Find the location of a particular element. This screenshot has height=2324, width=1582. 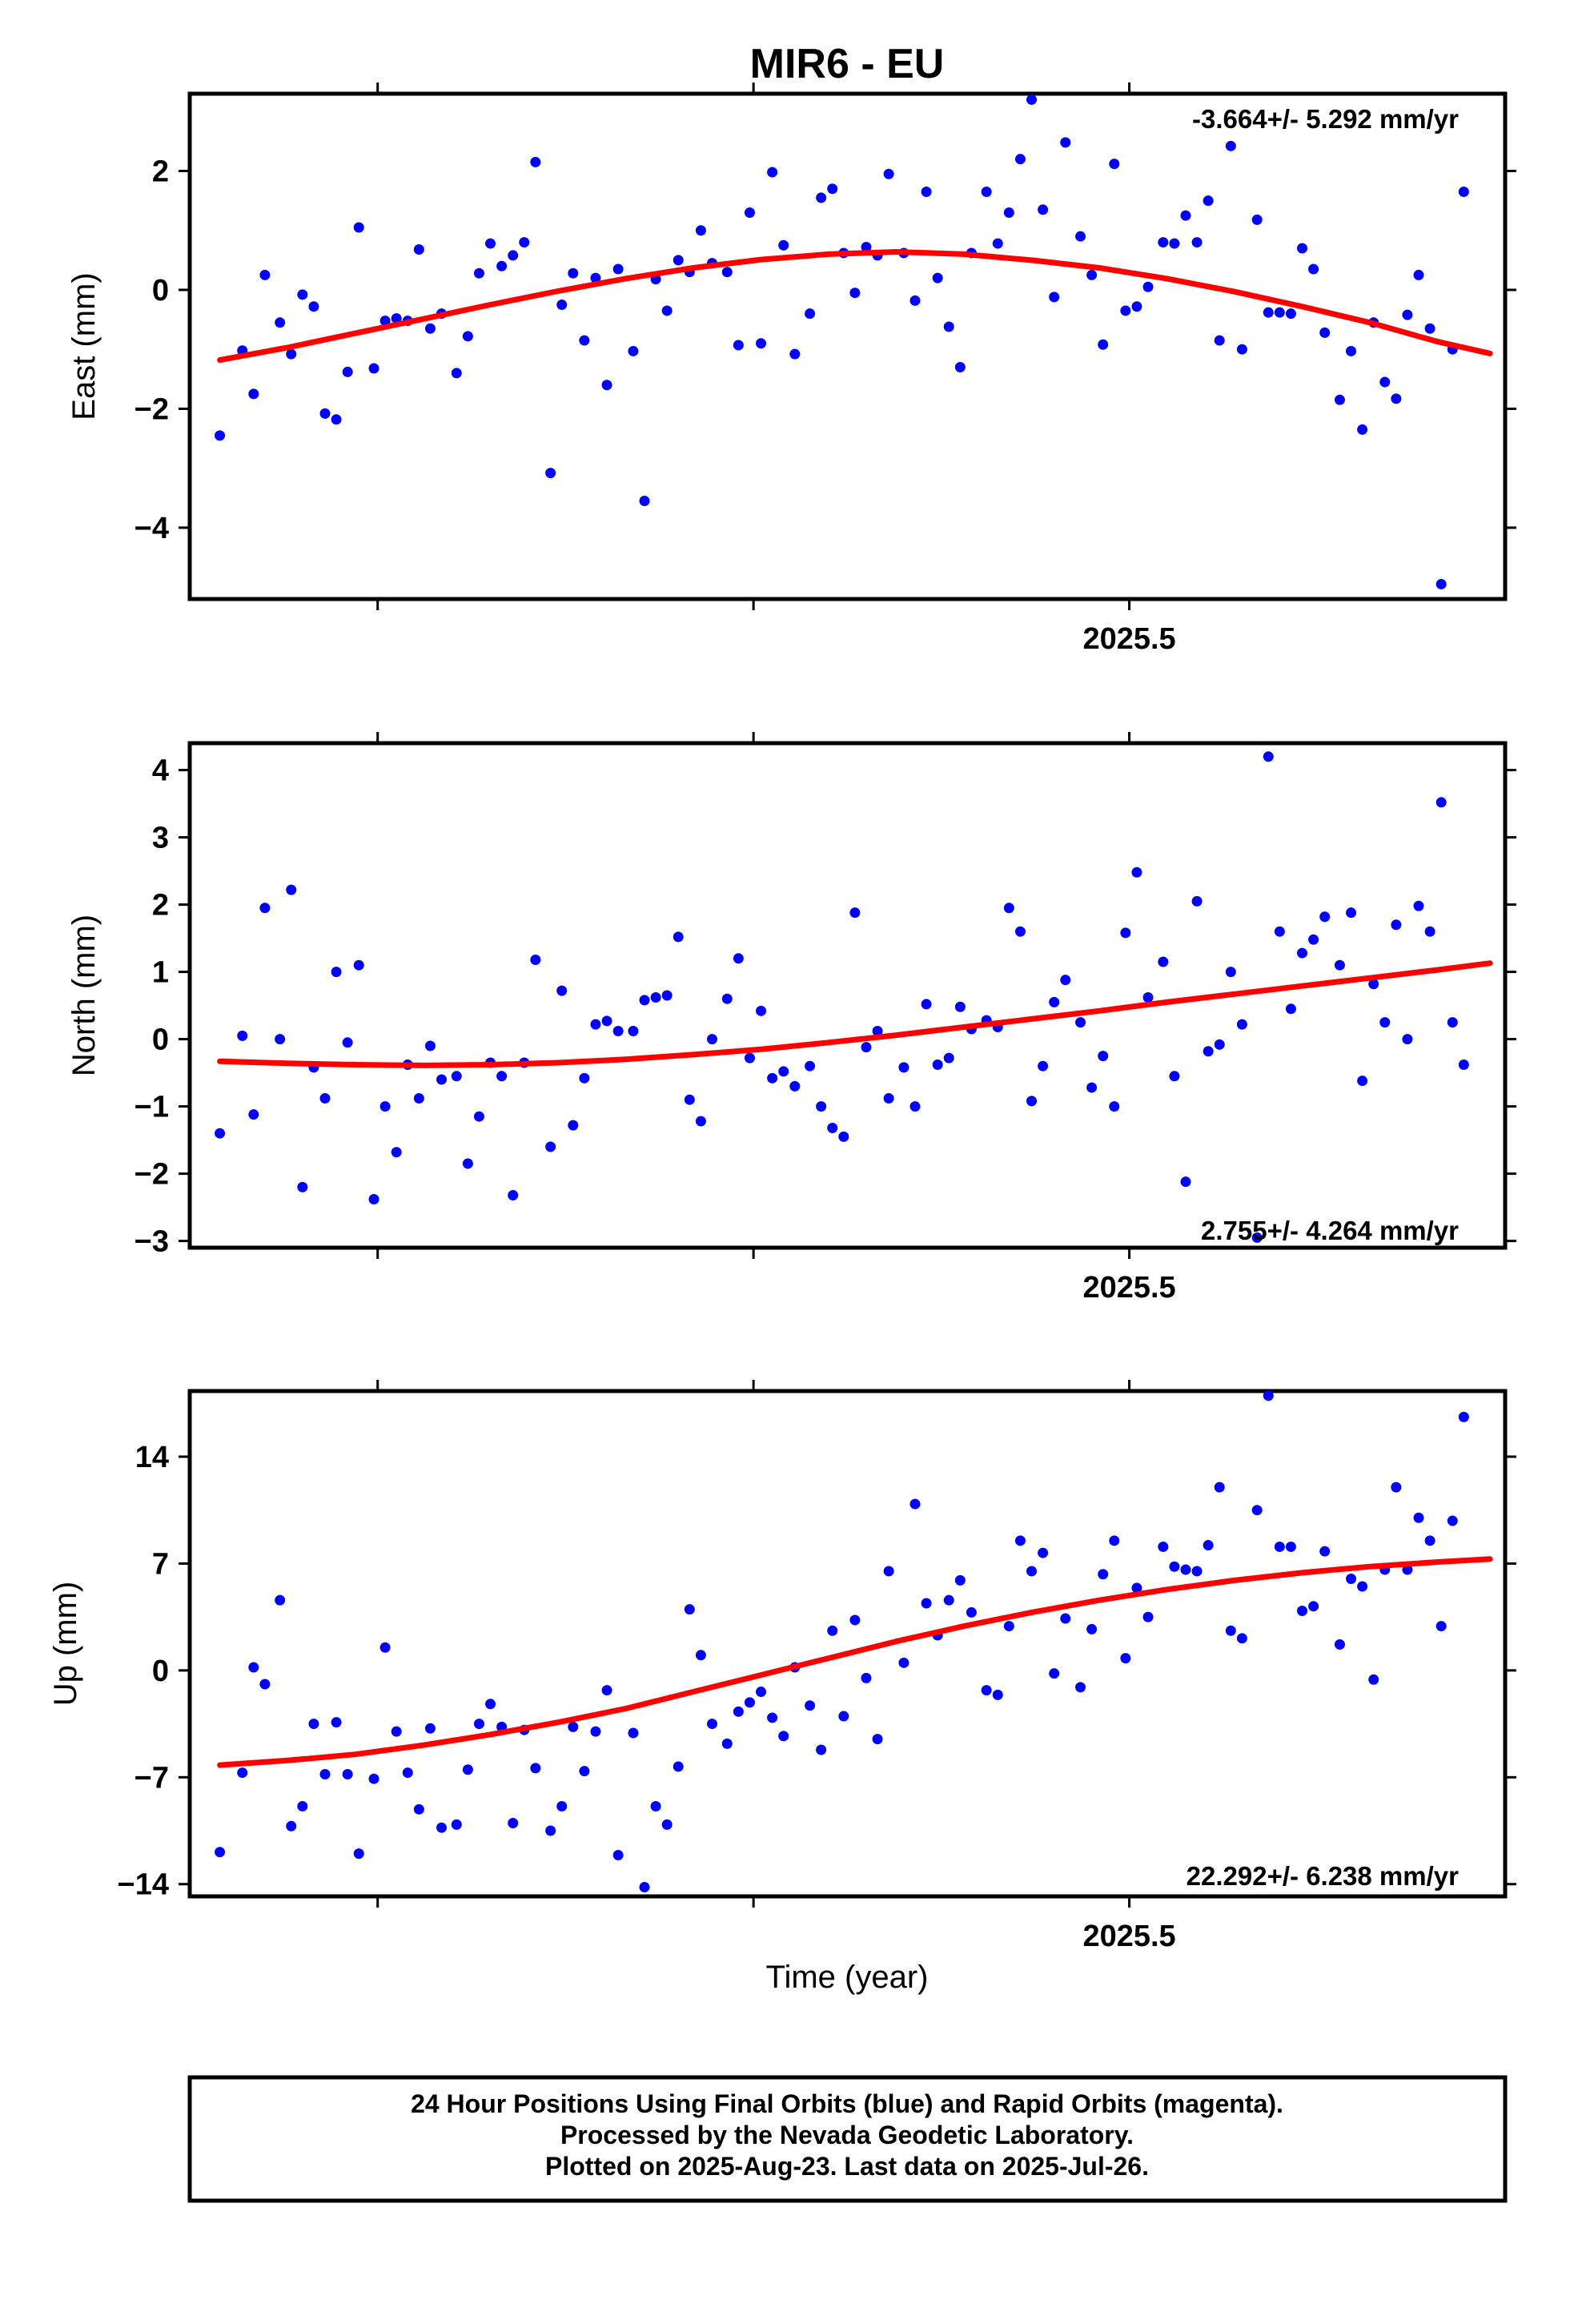

x-axis-label: Time (year) is located at coordinates (847, 1977).